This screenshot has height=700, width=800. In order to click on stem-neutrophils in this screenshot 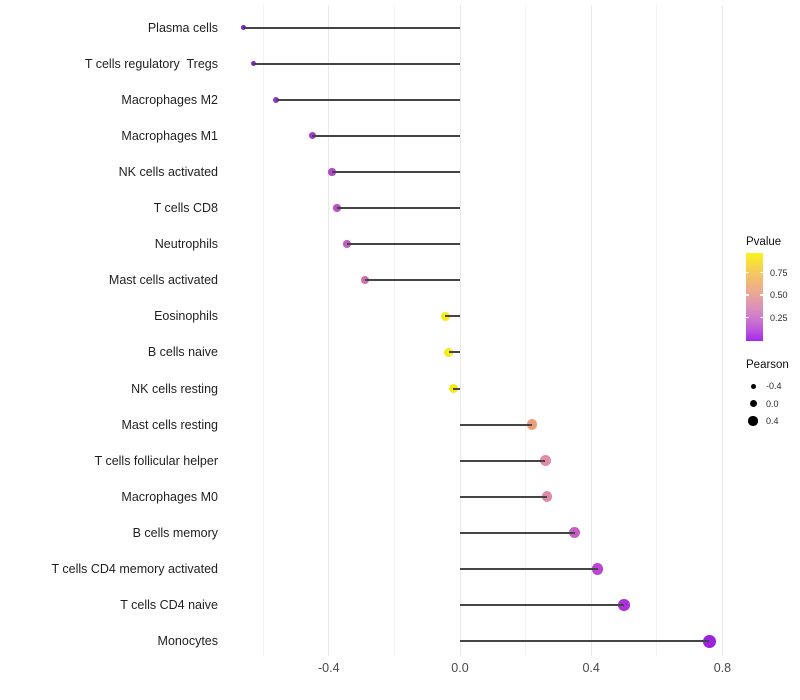, I will do `click(403, 244)`.